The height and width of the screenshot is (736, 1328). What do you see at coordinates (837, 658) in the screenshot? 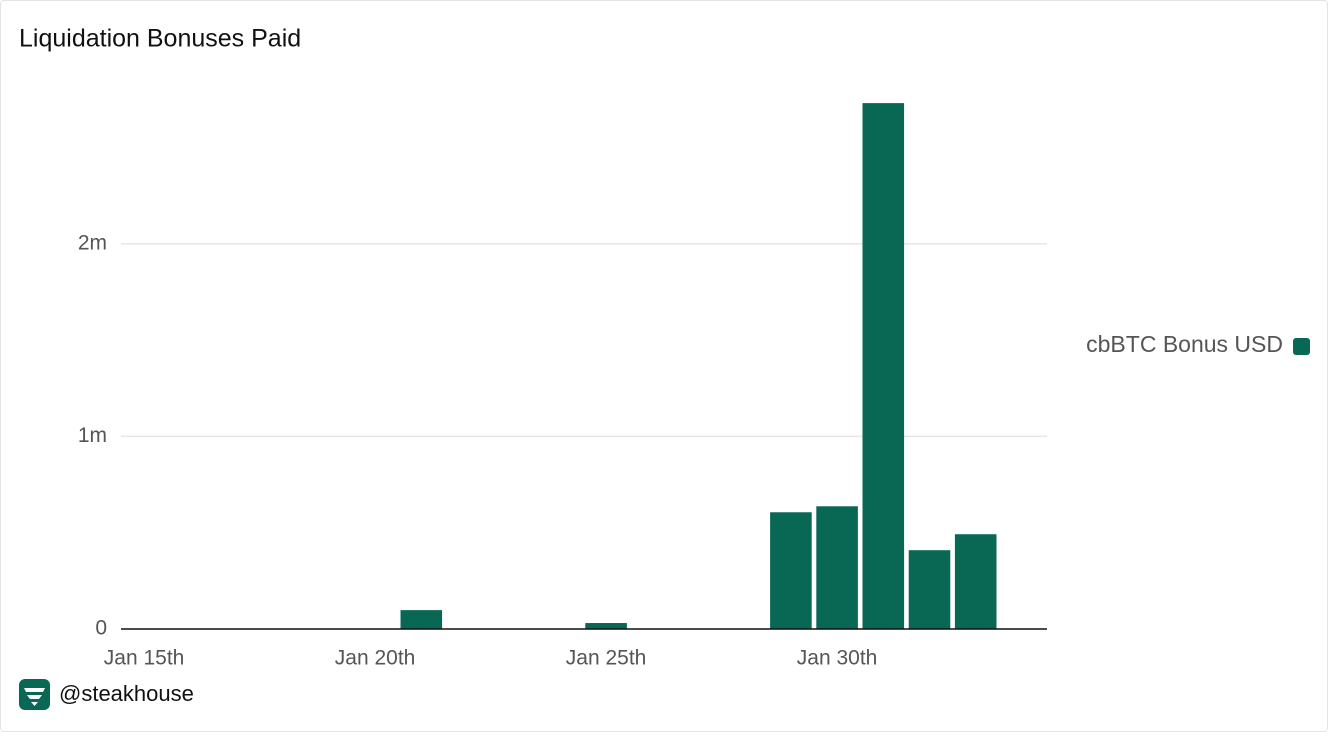
I see `x-tick-label: Jan 30th` at bounding box center [837, 658].